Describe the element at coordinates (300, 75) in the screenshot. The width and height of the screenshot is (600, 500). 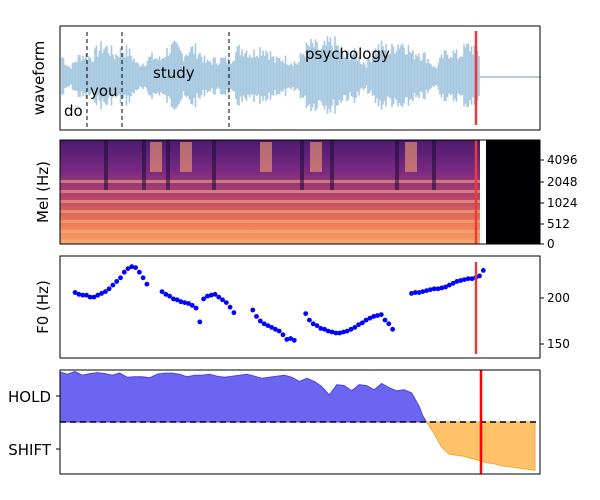
I see `waveform-signal` at that location.